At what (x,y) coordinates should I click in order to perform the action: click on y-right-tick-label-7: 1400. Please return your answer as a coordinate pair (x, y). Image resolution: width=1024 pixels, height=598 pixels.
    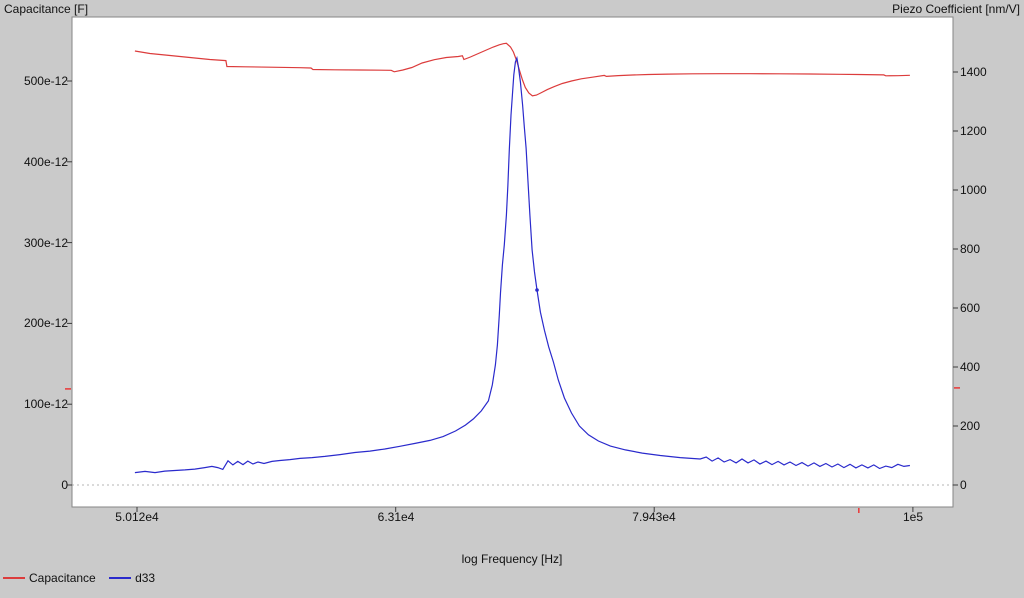
    Looking at the image, I should click on (973, 72).